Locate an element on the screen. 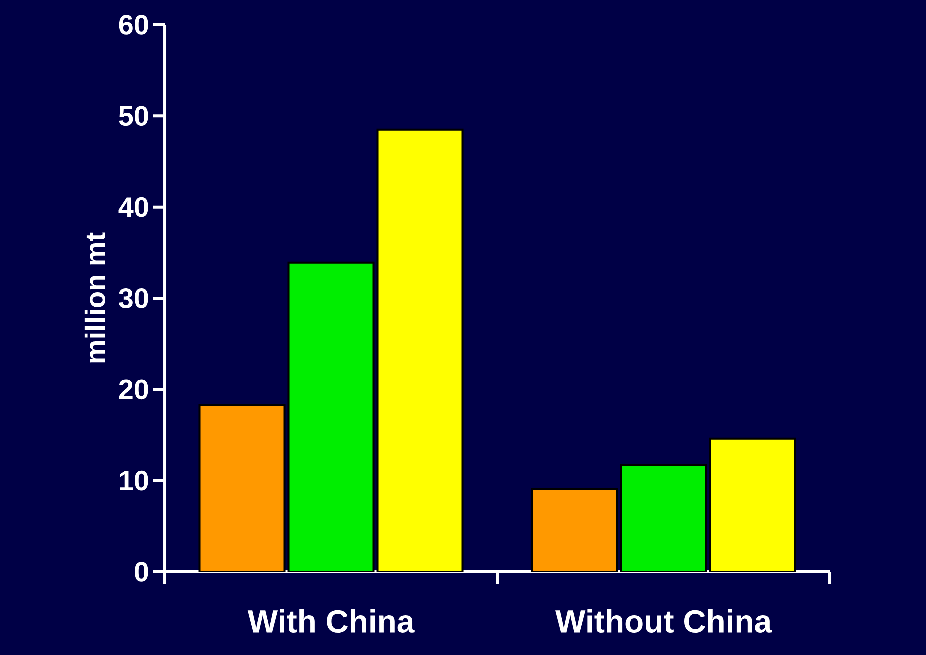 This screenshot has height=655, width=926. y-tick-label: 40 is located at coordinates (133, 207).